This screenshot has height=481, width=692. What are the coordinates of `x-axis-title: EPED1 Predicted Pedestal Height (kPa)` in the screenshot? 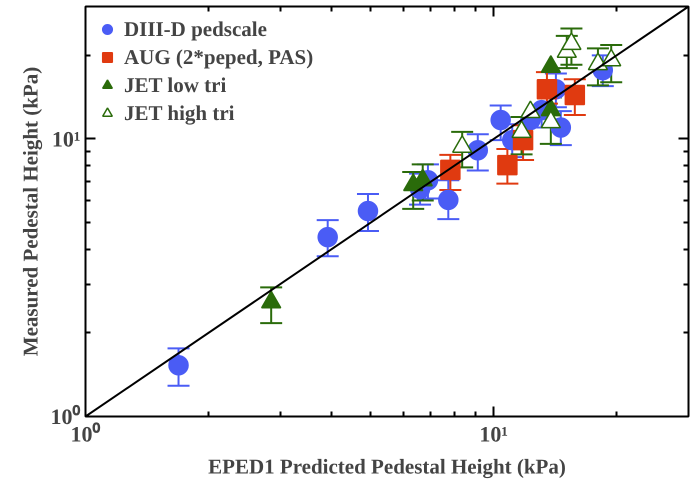 It's located at (387, 466).